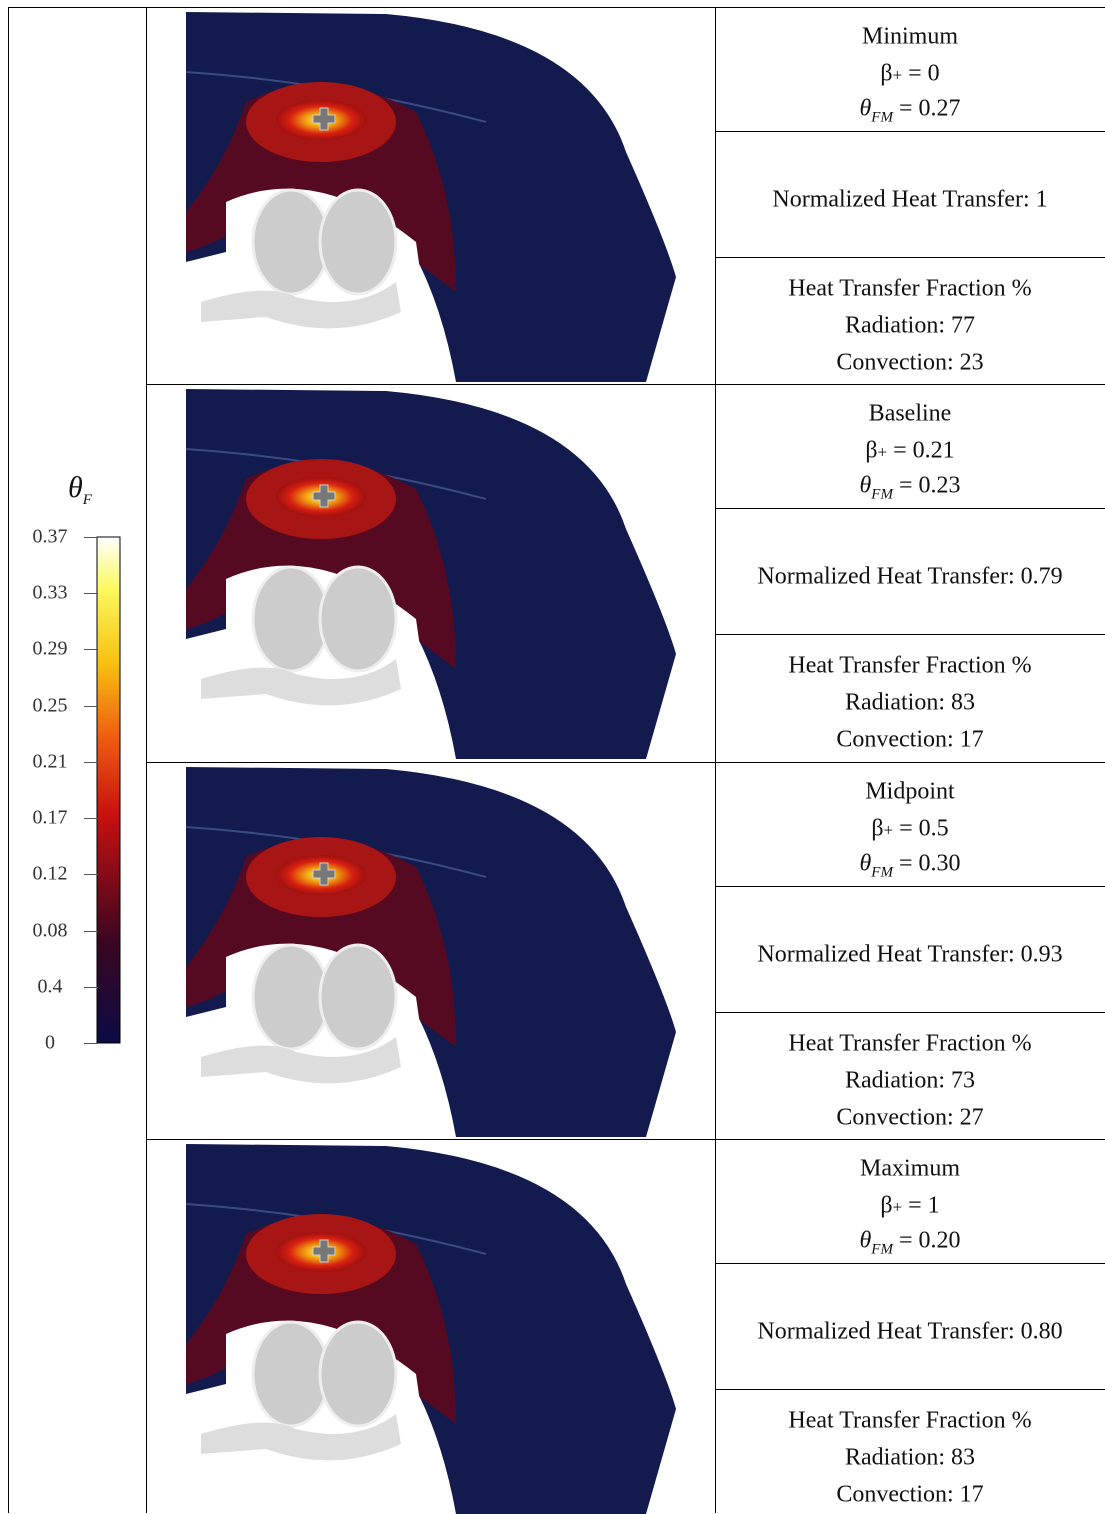 Image resolution: width=1105 pixels, height=1514 pixels. I want to click on convection-line: Convection: 27, so click(909, 1117).